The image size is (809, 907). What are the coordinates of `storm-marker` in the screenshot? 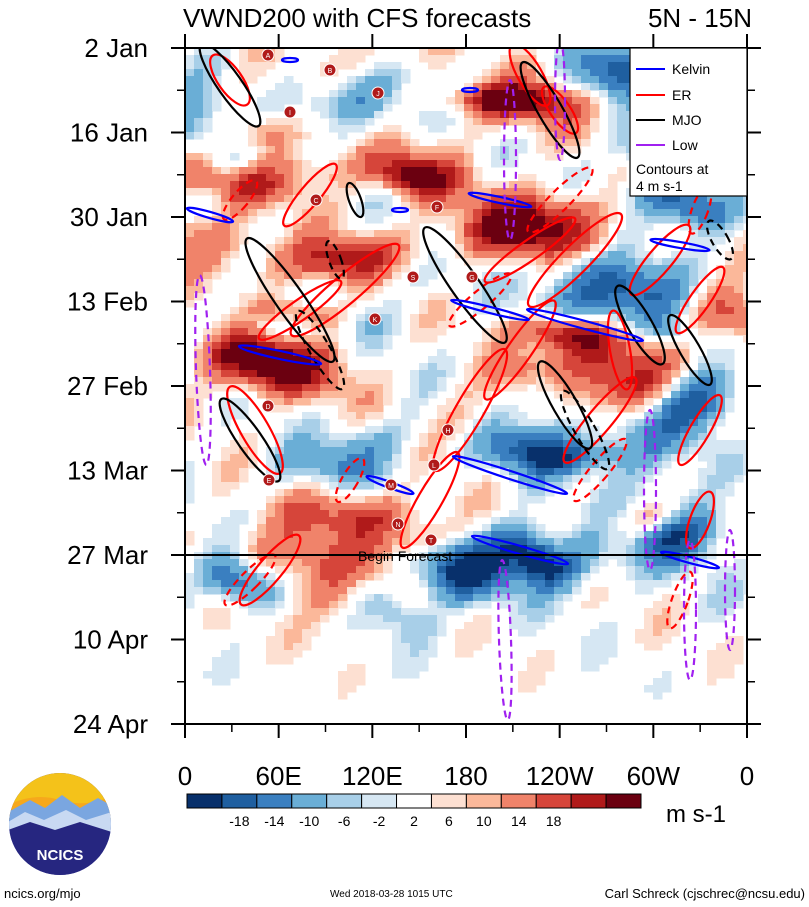 It's located at (375, 319).